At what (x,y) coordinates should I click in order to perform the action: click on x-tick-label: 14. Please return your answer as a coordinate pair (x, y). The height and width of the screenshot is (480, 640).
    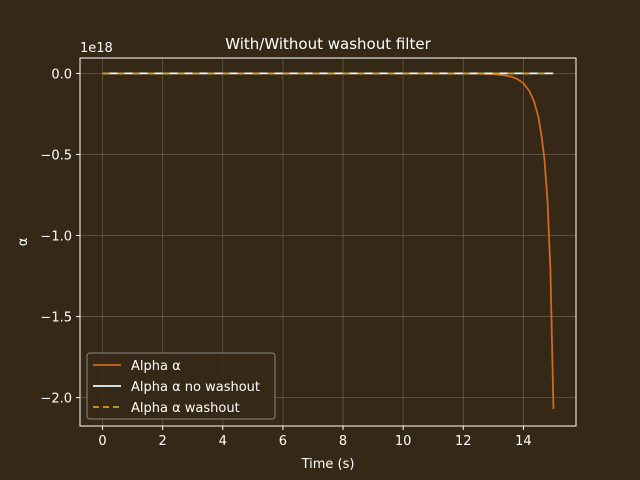
    Looking at the image, I should click on (523, 441).